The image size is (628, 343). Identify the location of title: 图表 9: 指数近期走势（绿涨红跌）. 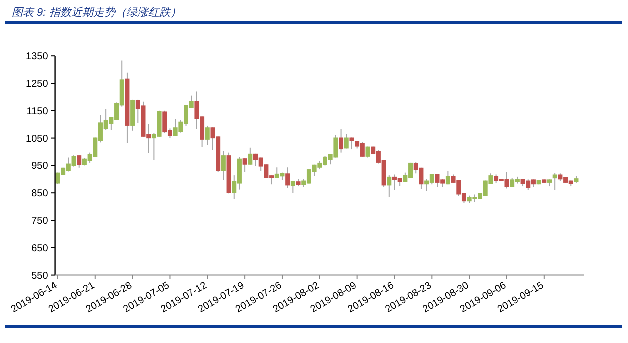
(97, 13).